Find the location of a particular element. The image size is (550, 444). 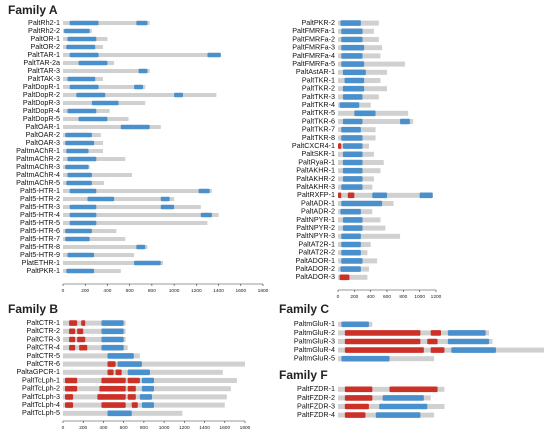

row-label: PaltmGluR-5 is located at coordinates (314, 358).